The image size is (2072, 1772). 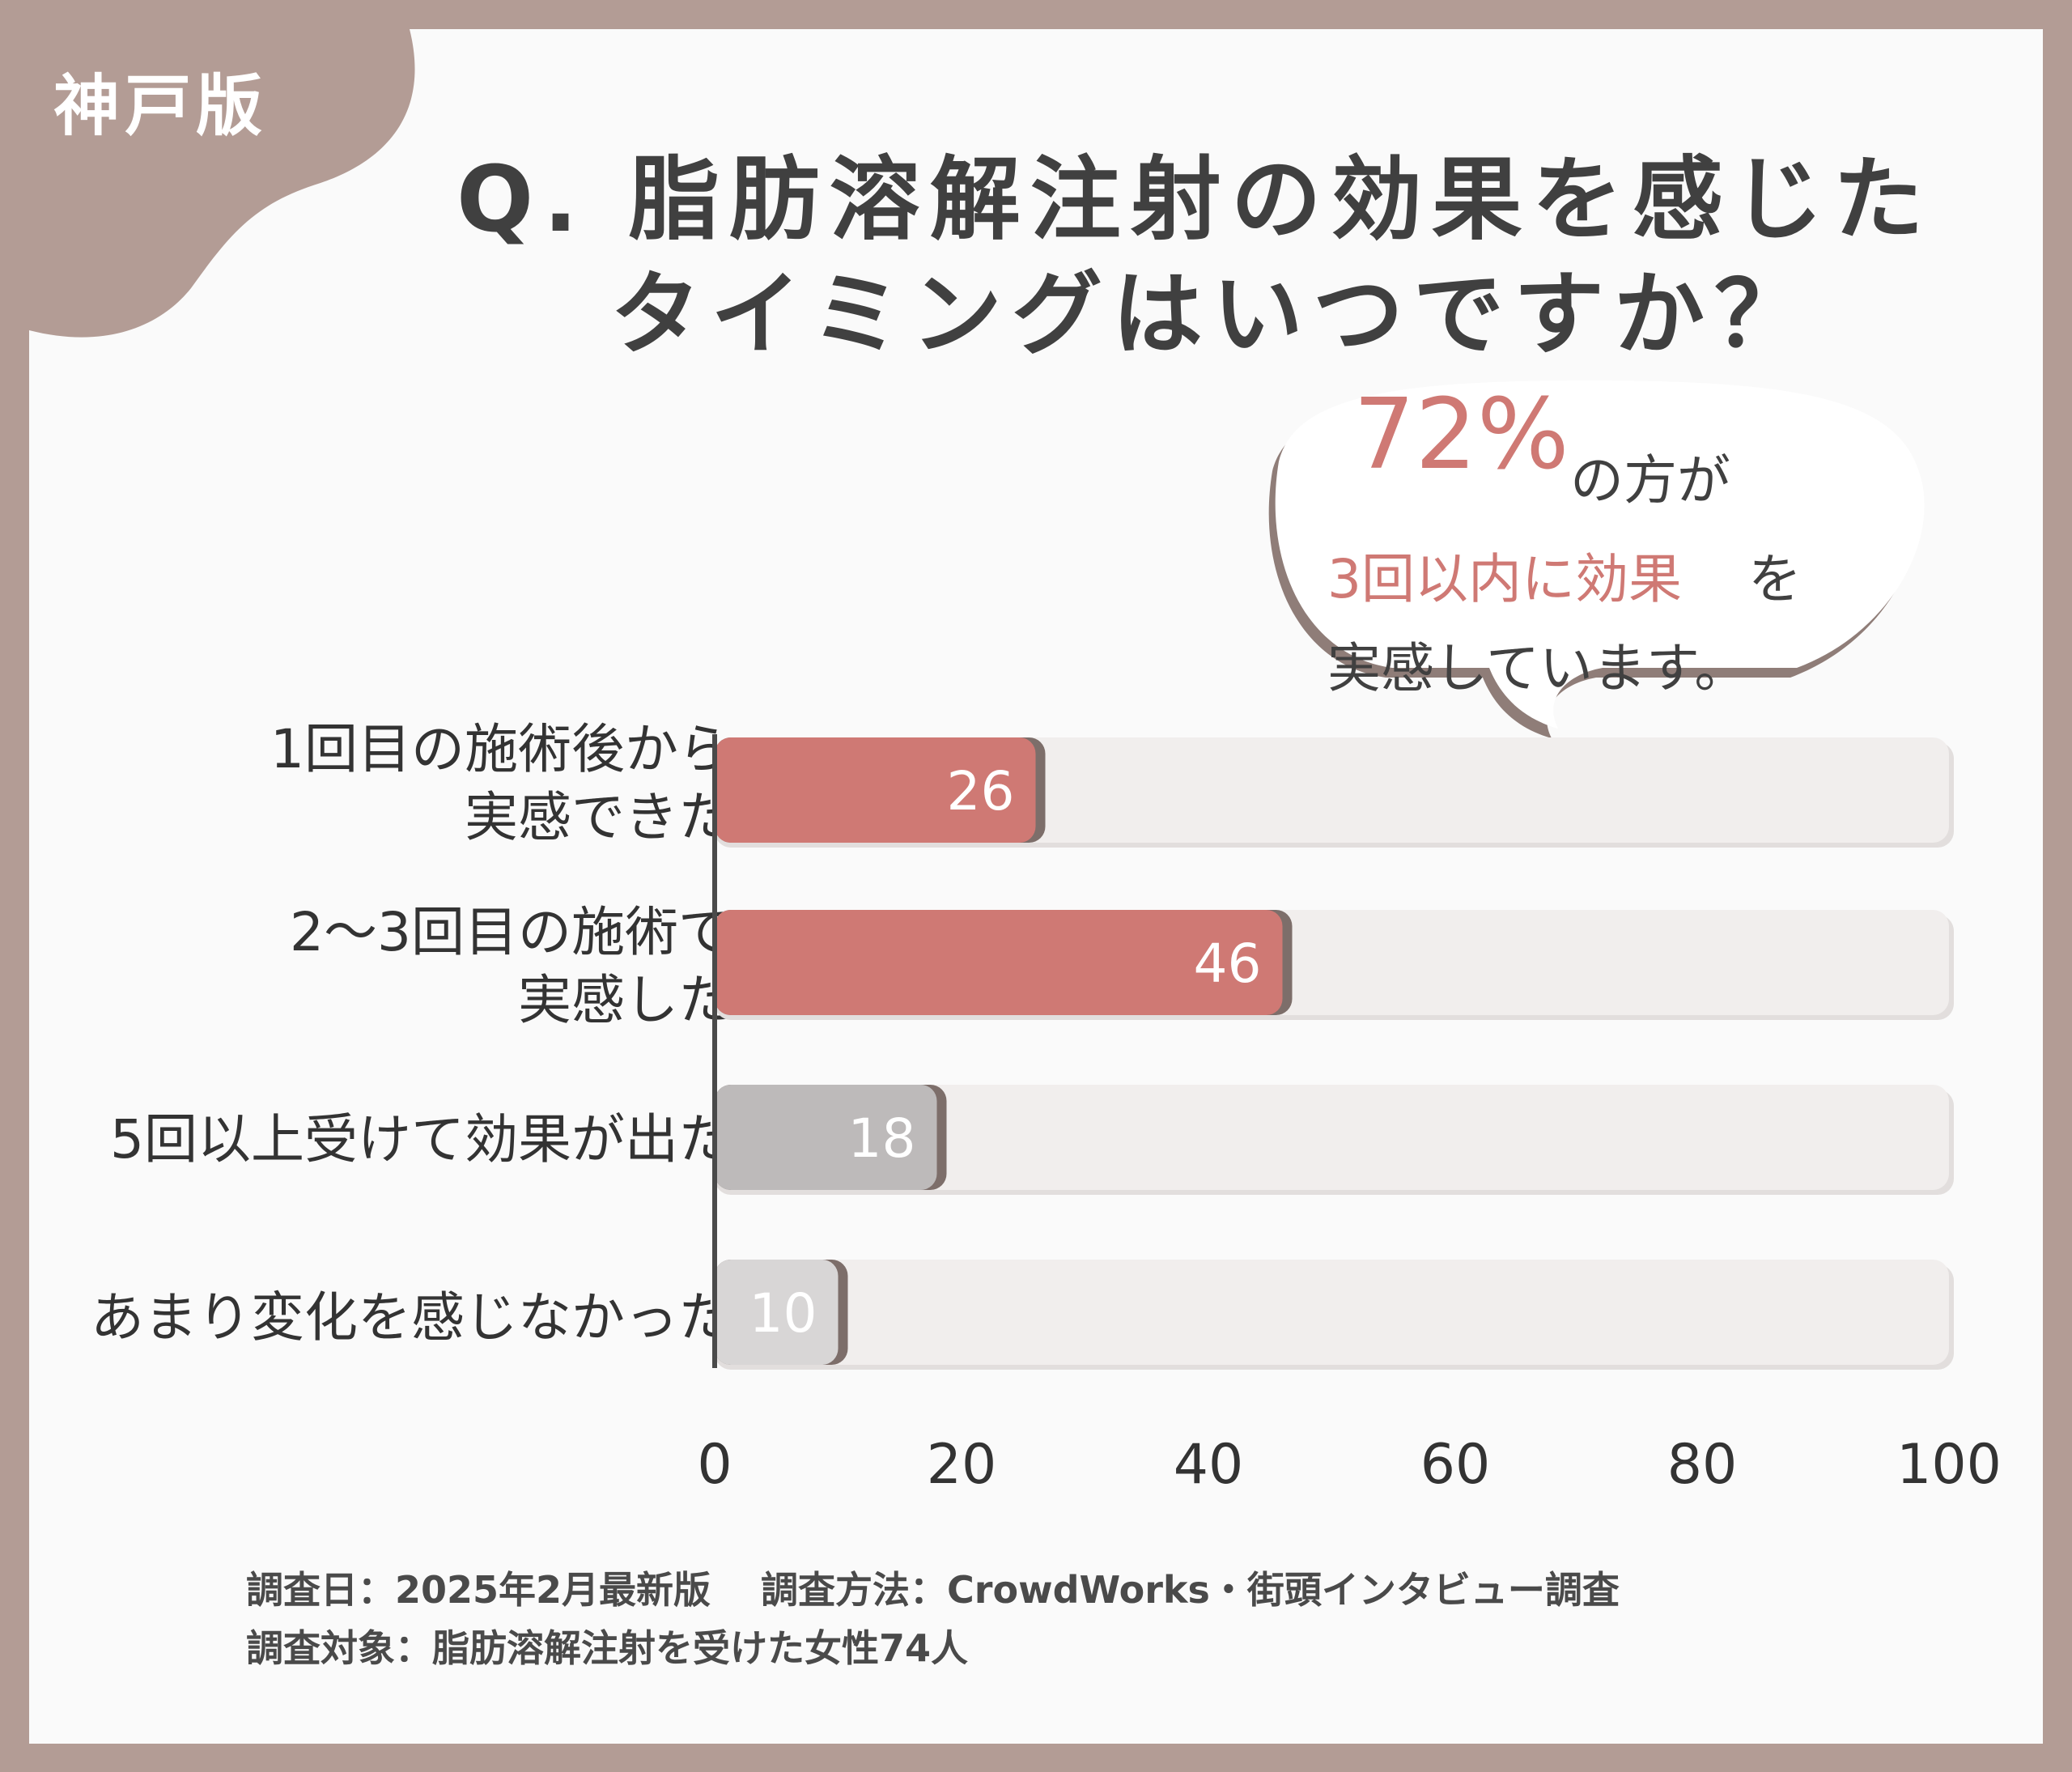 I want to click on category-label-3-line1: 5回以上受けて効果が出た, so click(x=421, y=1140).